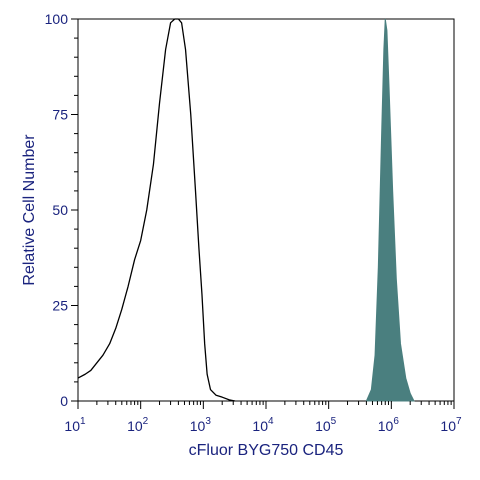  I want to click on x-tick-label: 10⁶, so click(389, 425).